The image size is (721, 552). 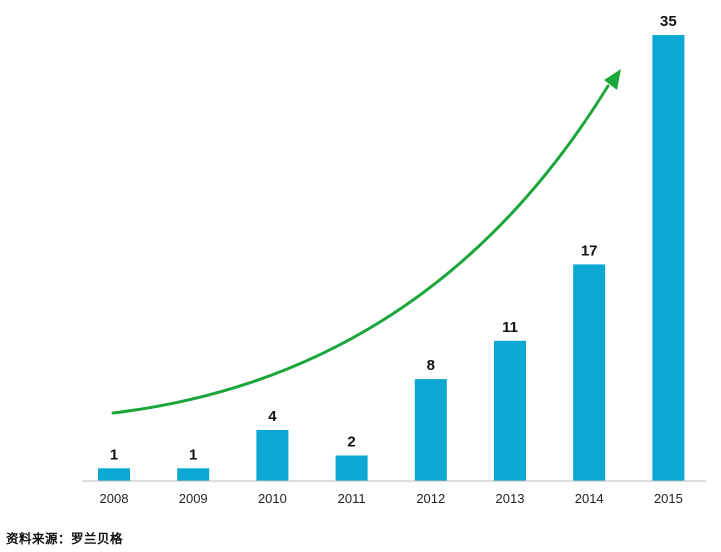 What do you see at coordinates (351, 468) in the screenshot?
I see `bar-2011` at bounding box center [351, 468].